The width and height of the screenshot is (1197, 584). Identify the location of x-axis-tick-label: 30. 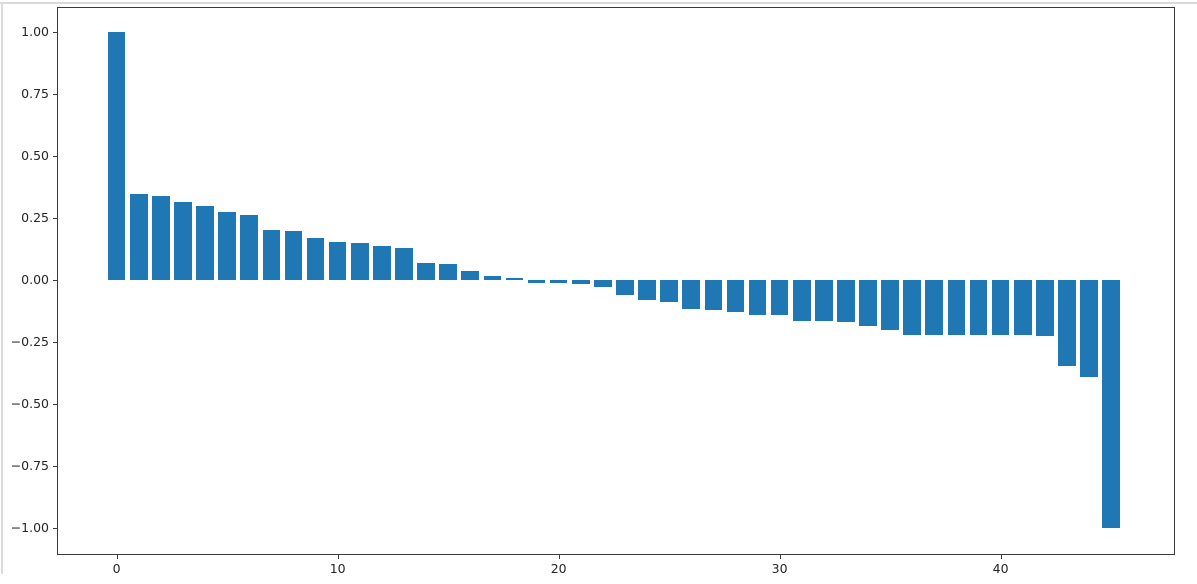
(779, 568).